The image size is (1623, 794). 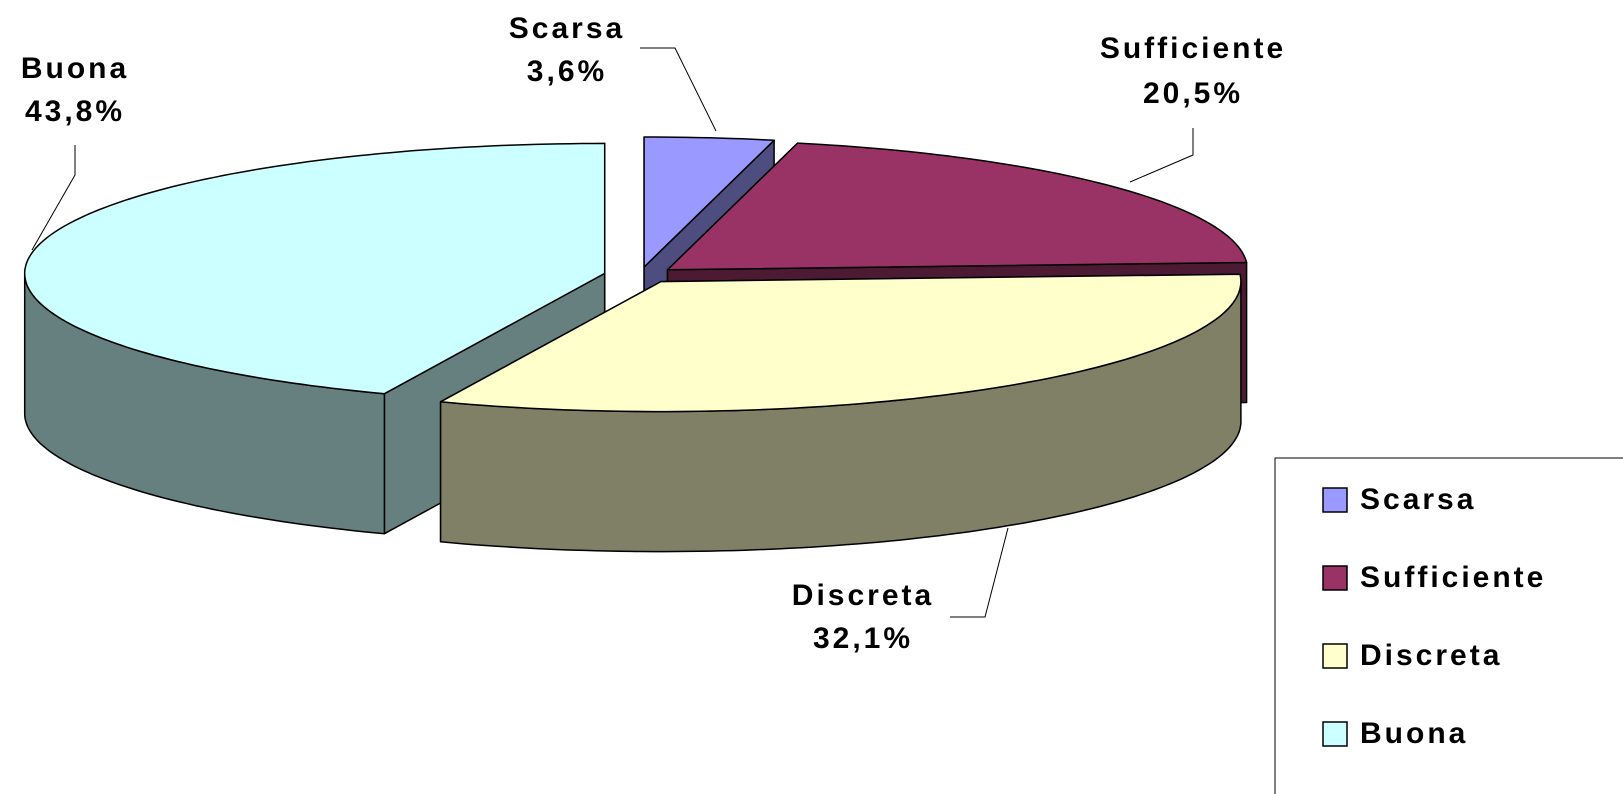 I want to click on data-label: 3,6%, so click(x=567, y=71).